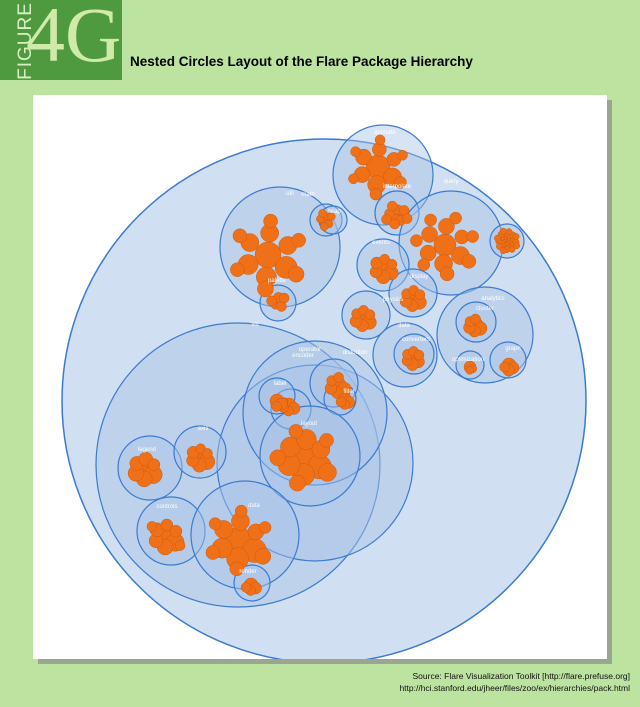 This screenshot has height=707, width=640. What do you see at coordinates (485, 309) in the screenshot?
I see `label-cluster: cluster` at bounding box center [485, 309].